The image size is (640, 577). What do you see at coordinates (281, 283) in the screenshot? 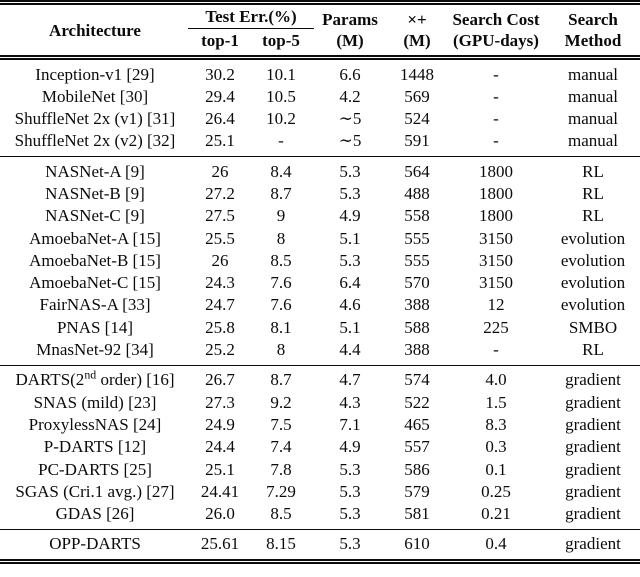
I see `cell-top5: 7.6` at bounding box center [281, 283].